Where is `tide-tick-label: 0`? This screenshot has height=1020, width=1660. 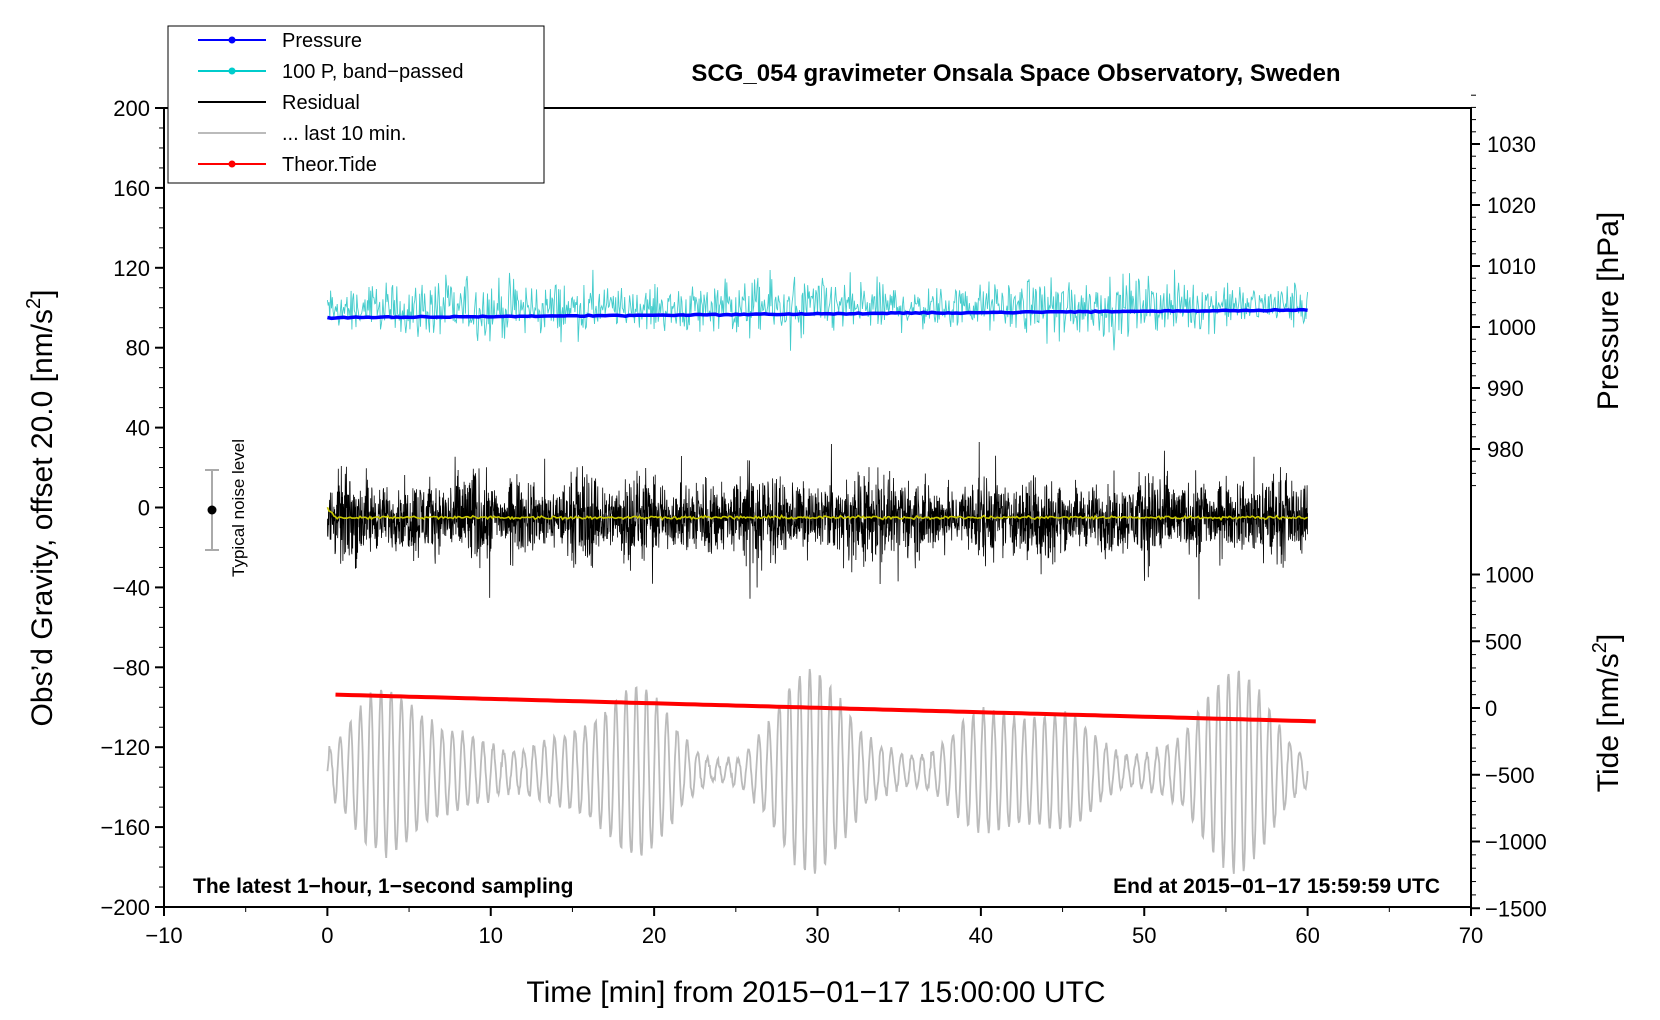 tide-tick-label: 0 is located at coordinates (1491, 708).